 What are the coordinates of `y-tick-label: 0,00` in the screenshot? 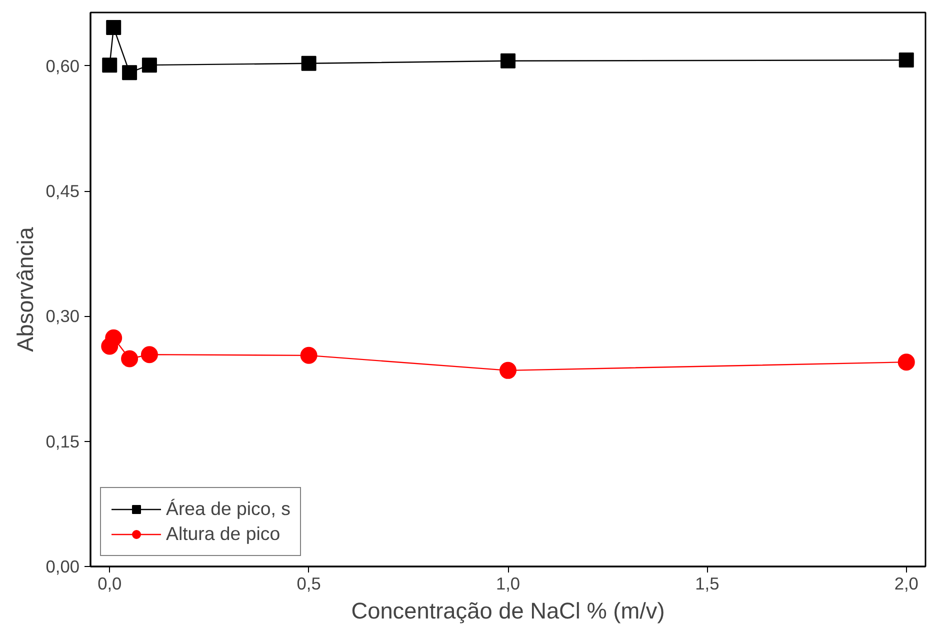 It's located at (63, 566).